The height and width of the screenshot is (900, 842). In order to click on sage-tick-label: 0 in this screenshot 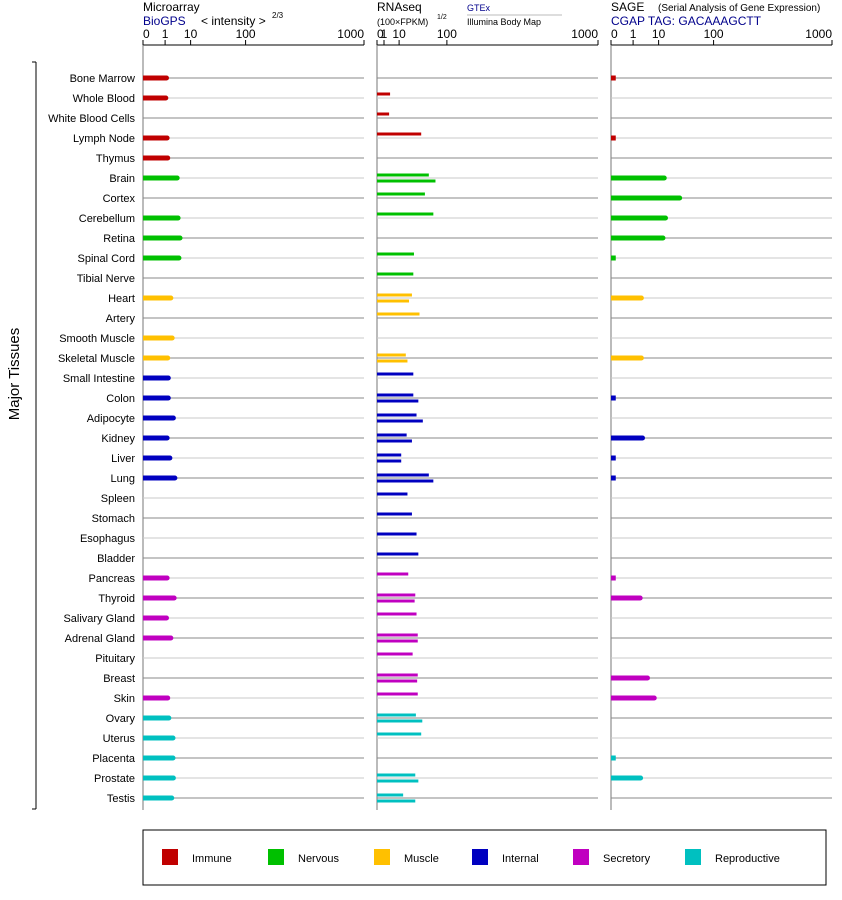, I will do `click(614, 34)`.